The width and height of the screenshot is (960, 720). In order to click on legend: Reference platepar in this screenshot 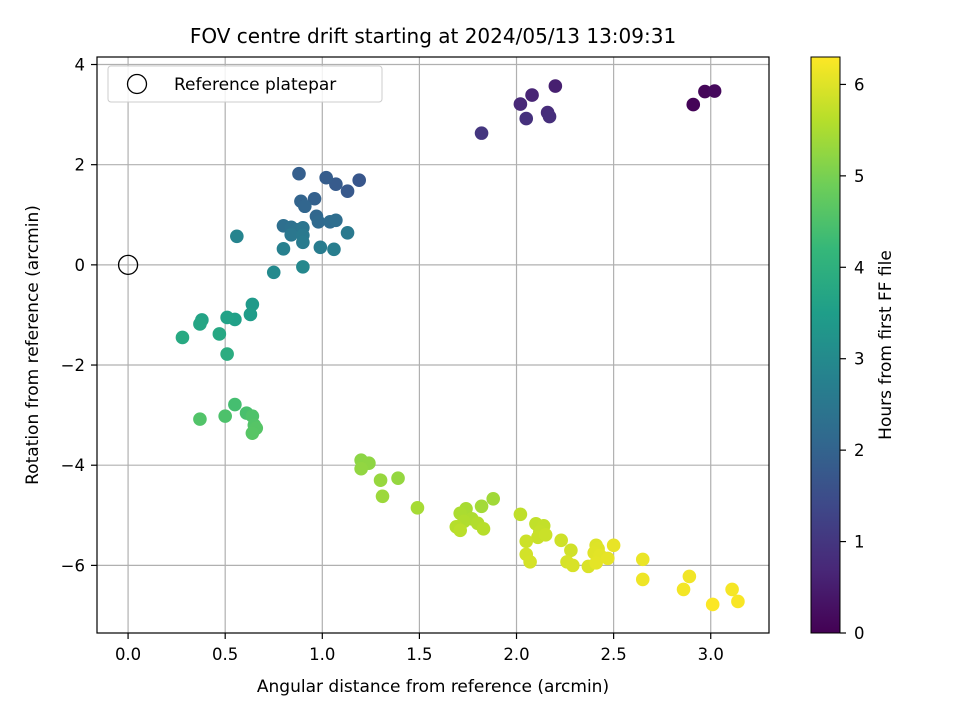, I will do `click(245, 84)`.